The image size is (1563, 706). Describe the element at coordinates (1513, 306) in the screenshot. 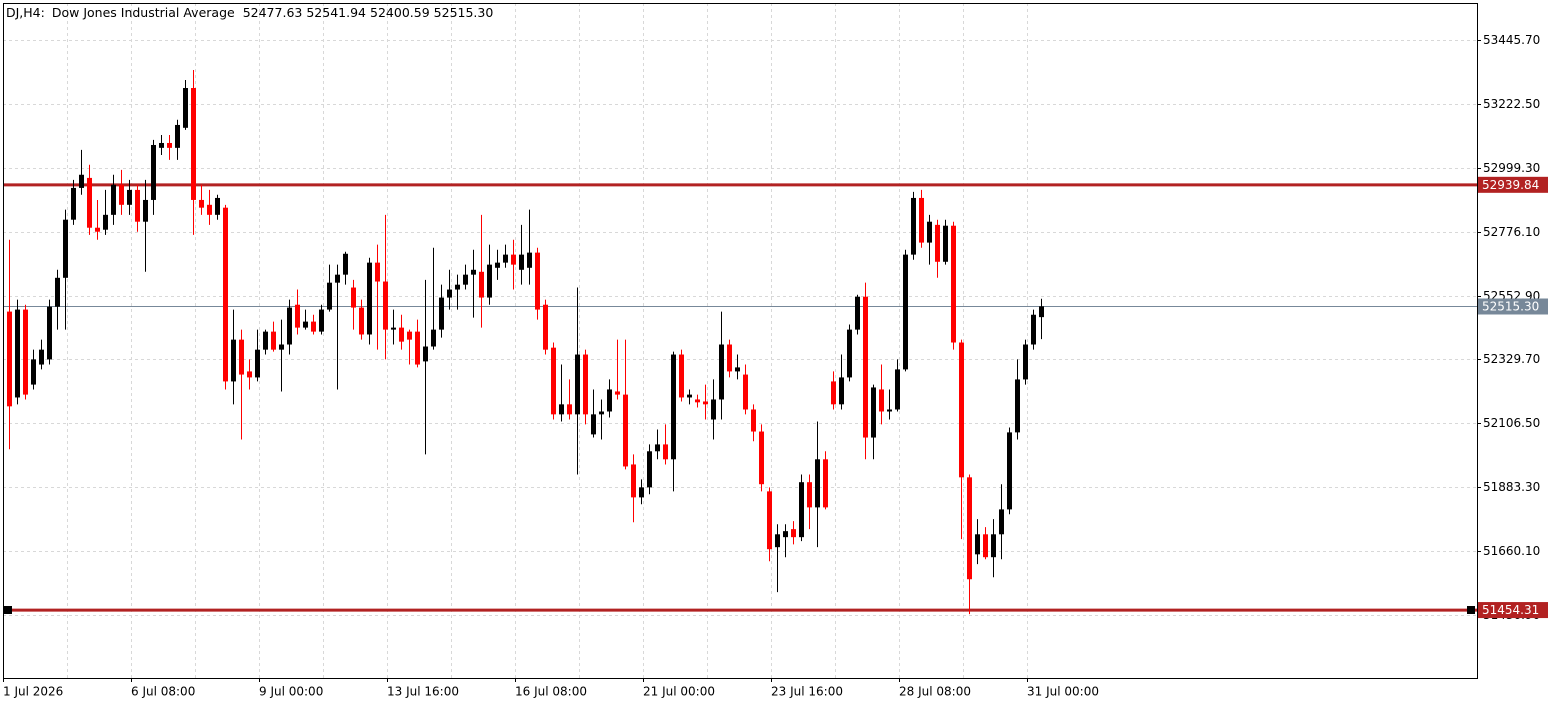

I see `last-price-box` at that location.